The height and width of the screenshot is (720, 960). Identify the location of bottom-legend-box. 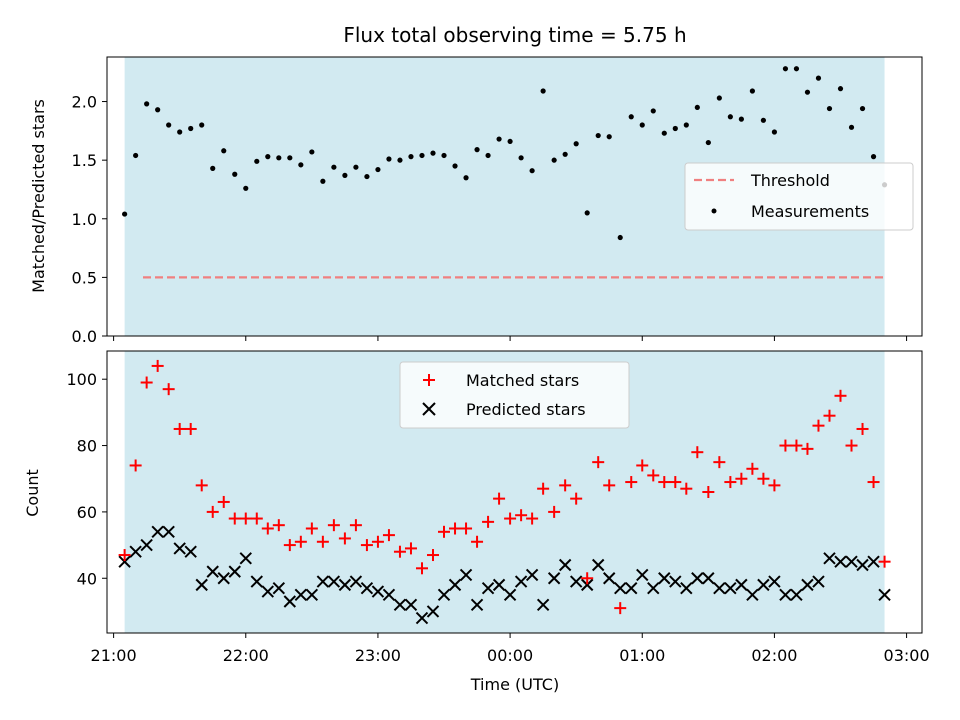
(514, 395).